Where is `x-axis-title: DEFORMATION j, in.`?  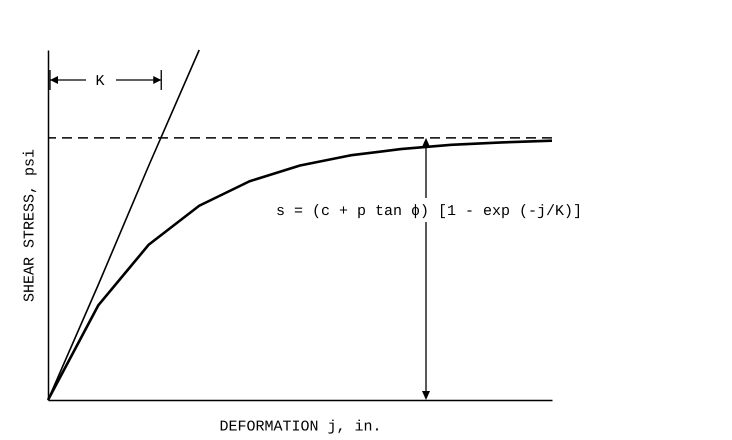 x-axis-title: DEFORMATION j, in. is located at coordinates (300, 427).